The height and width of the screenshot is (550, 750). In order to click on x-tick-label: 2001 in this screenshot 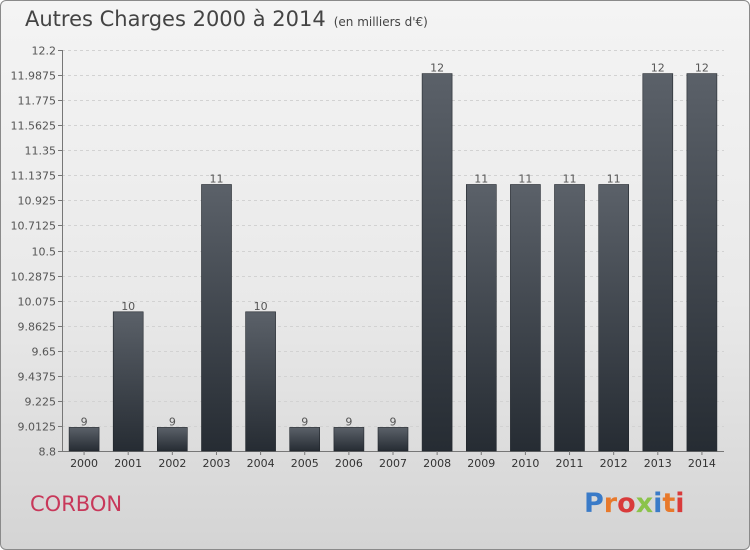, I will do `click(128, 463)`.